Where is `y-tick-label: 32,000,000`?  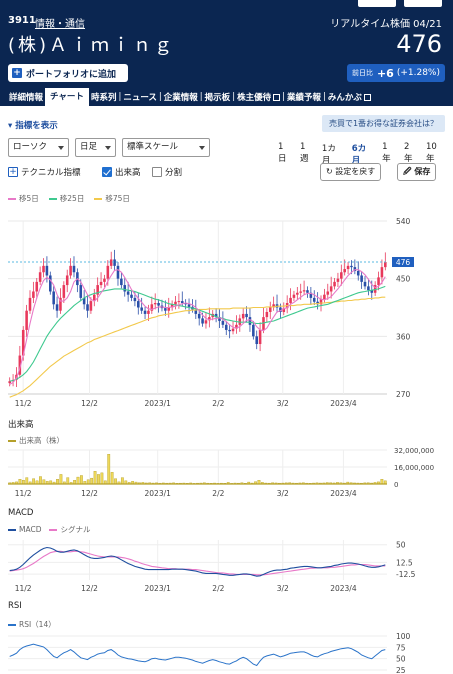
y-tick-label: 32,000,000 is located at coordinates (414, 451).